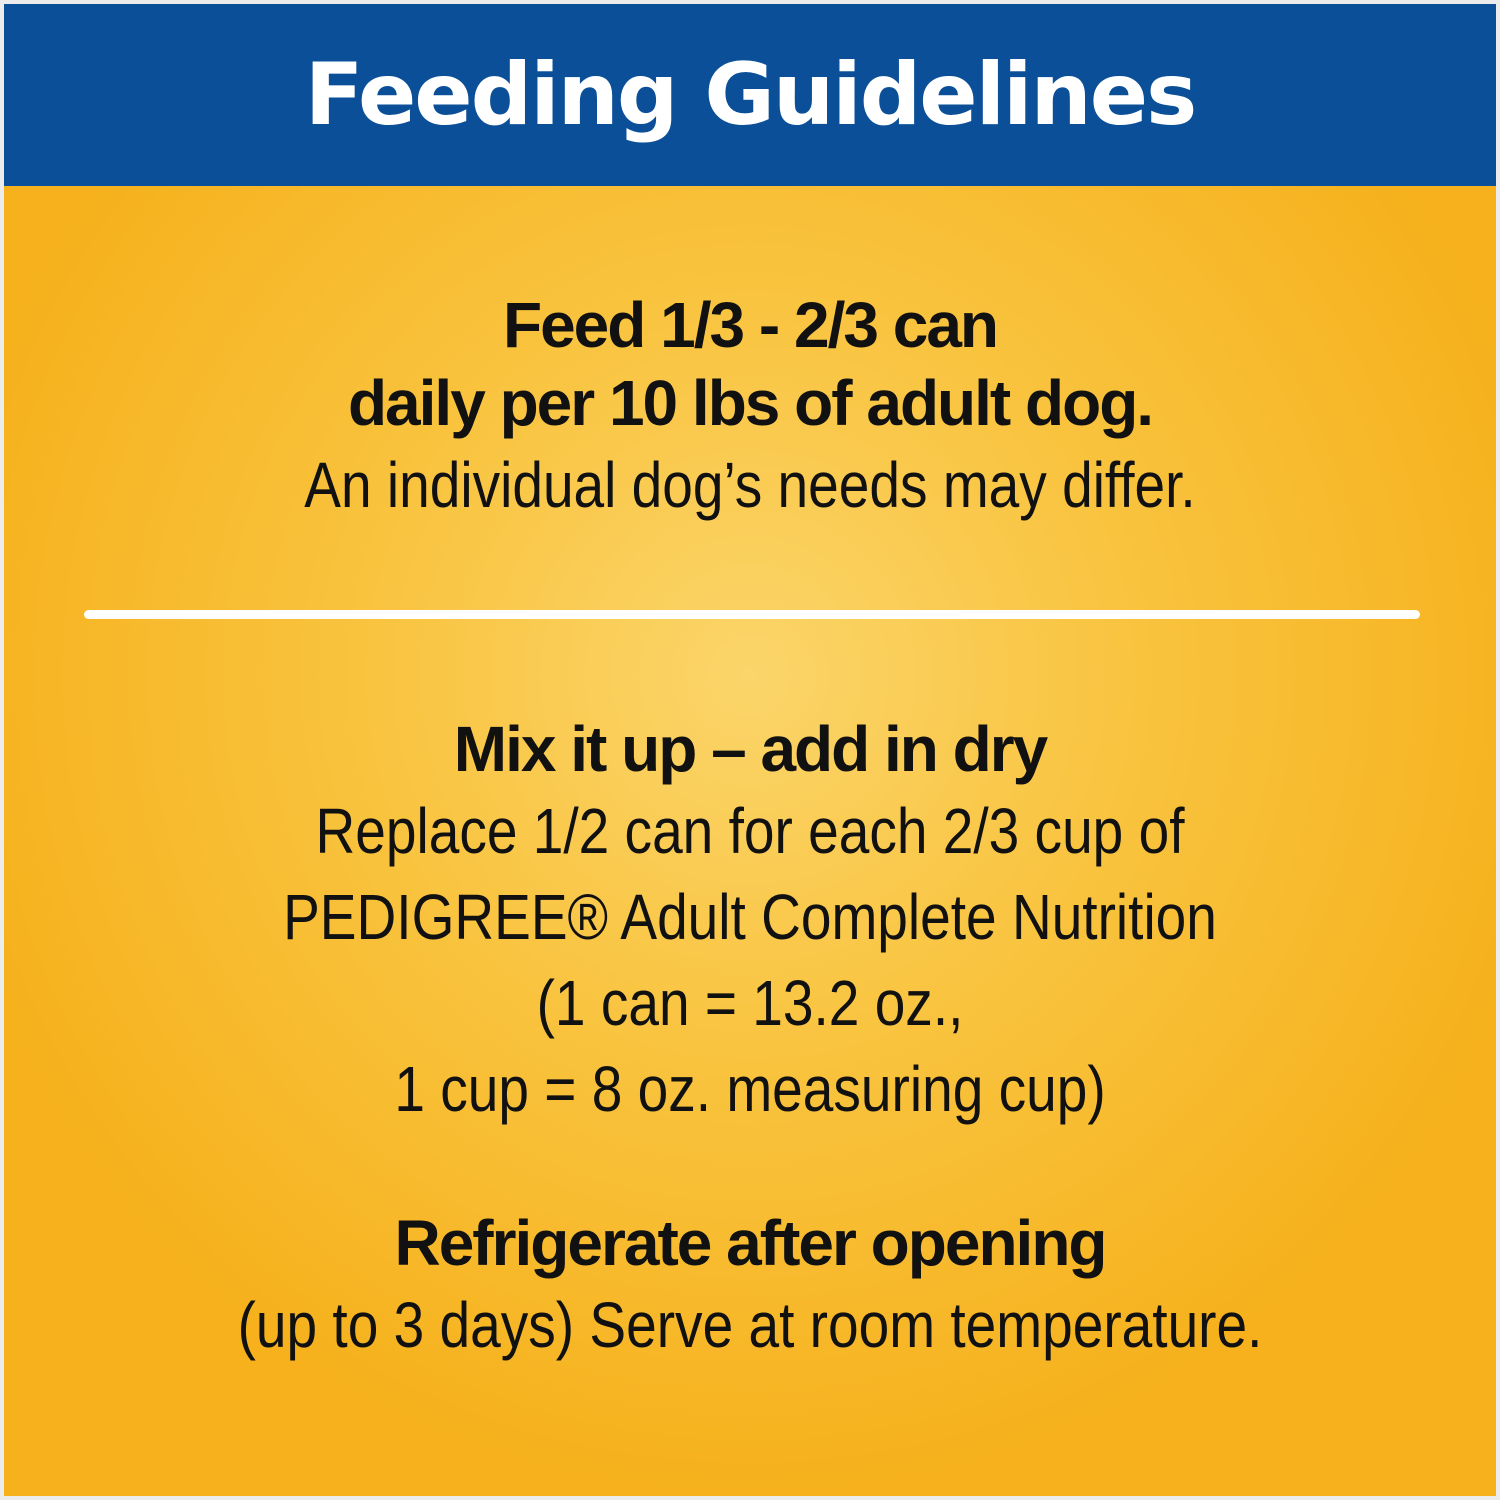  What do you see at coordinates (750, 485) in the screenshot?
I see `feeding-note: An individual dog’s needs may differ.` at bounding box center [750, 485].